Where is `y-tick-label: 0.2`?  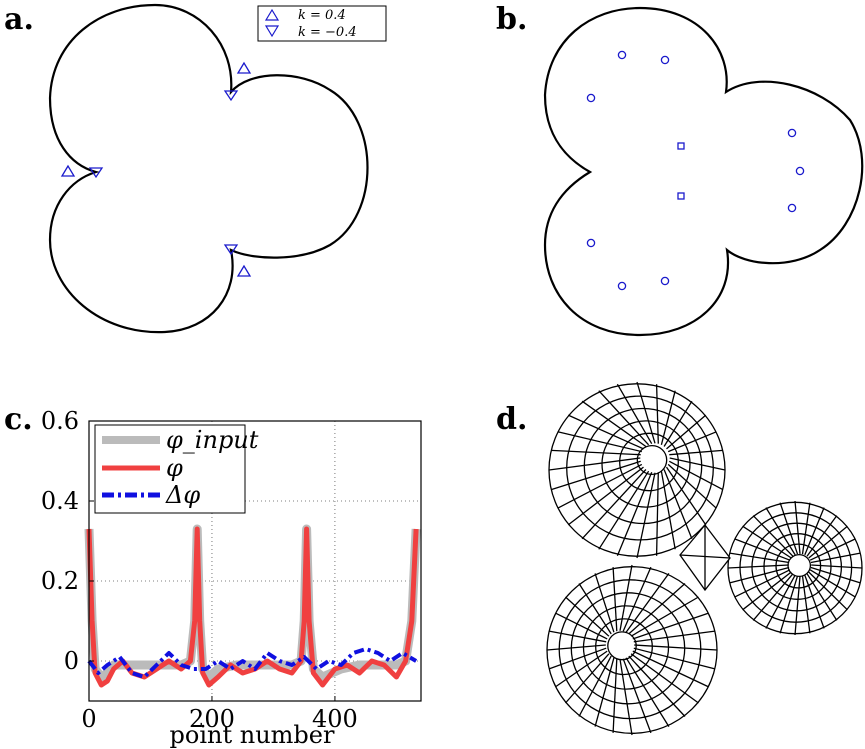 y-tick-label: 0.2 is located at coordinates (60, 581).